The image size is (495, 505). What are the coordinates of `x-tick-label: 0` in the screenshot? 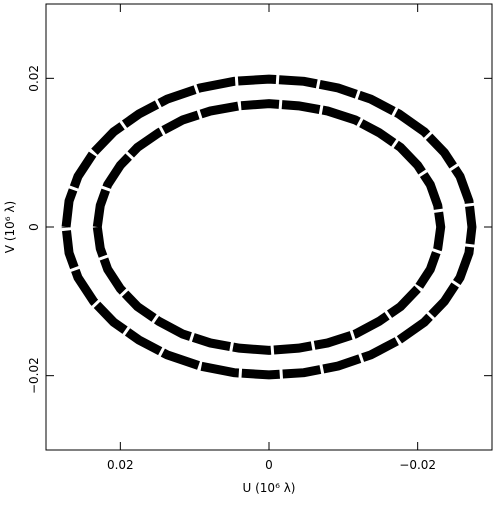 It's located at (269, 465).